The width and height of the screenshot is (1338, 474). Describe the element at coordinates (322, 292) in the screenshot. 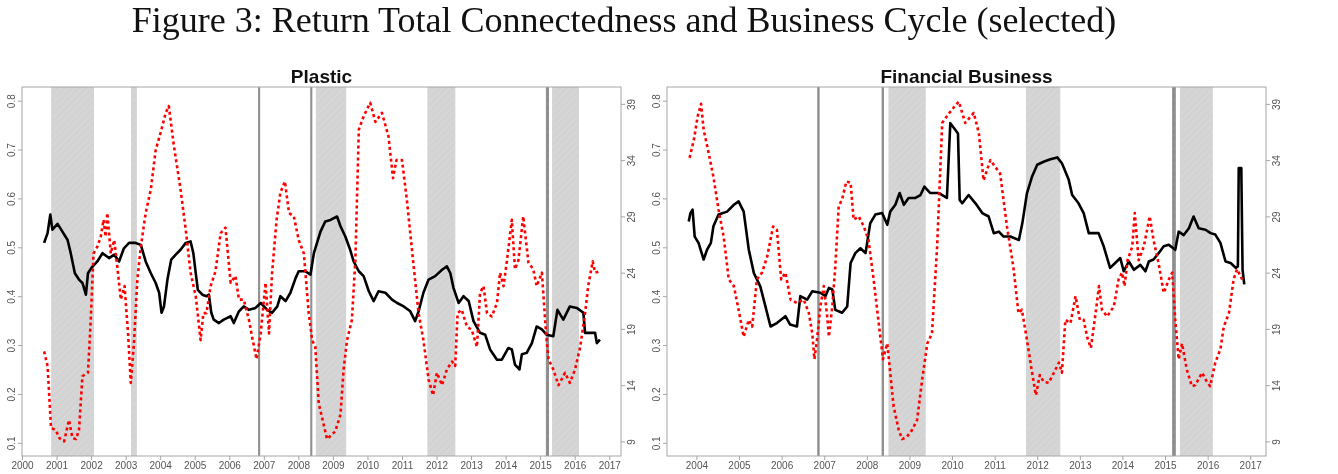

I see `line-series` at that location.